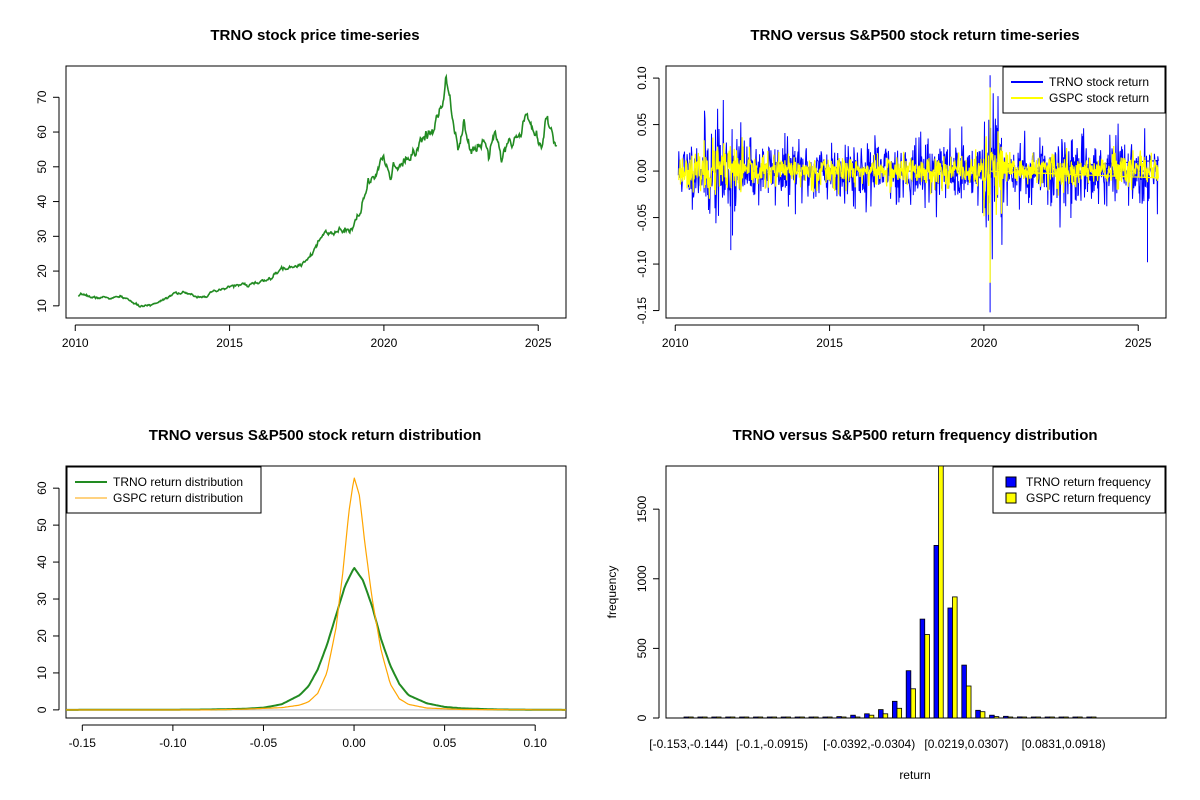 Image resolution: width=1200 pixels, height=800 pixels. I want to click on returns-x-tick-label: 2025, so click(1138, 343).